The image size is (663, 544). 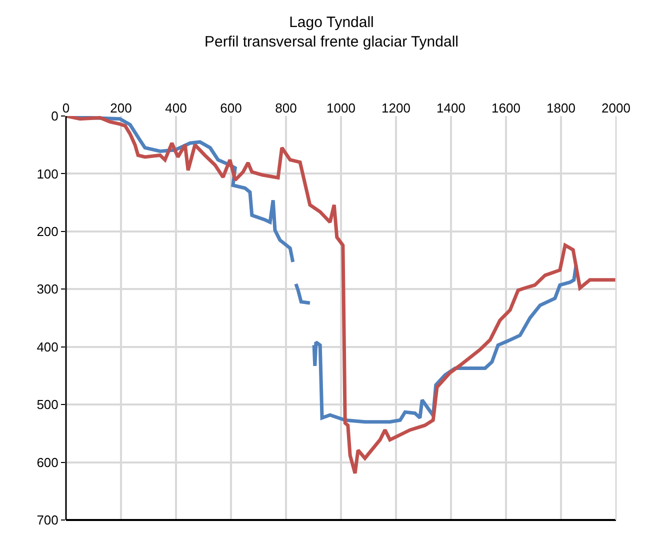 I want to click on x-tick-label: 200, so click(x=121, y=108).